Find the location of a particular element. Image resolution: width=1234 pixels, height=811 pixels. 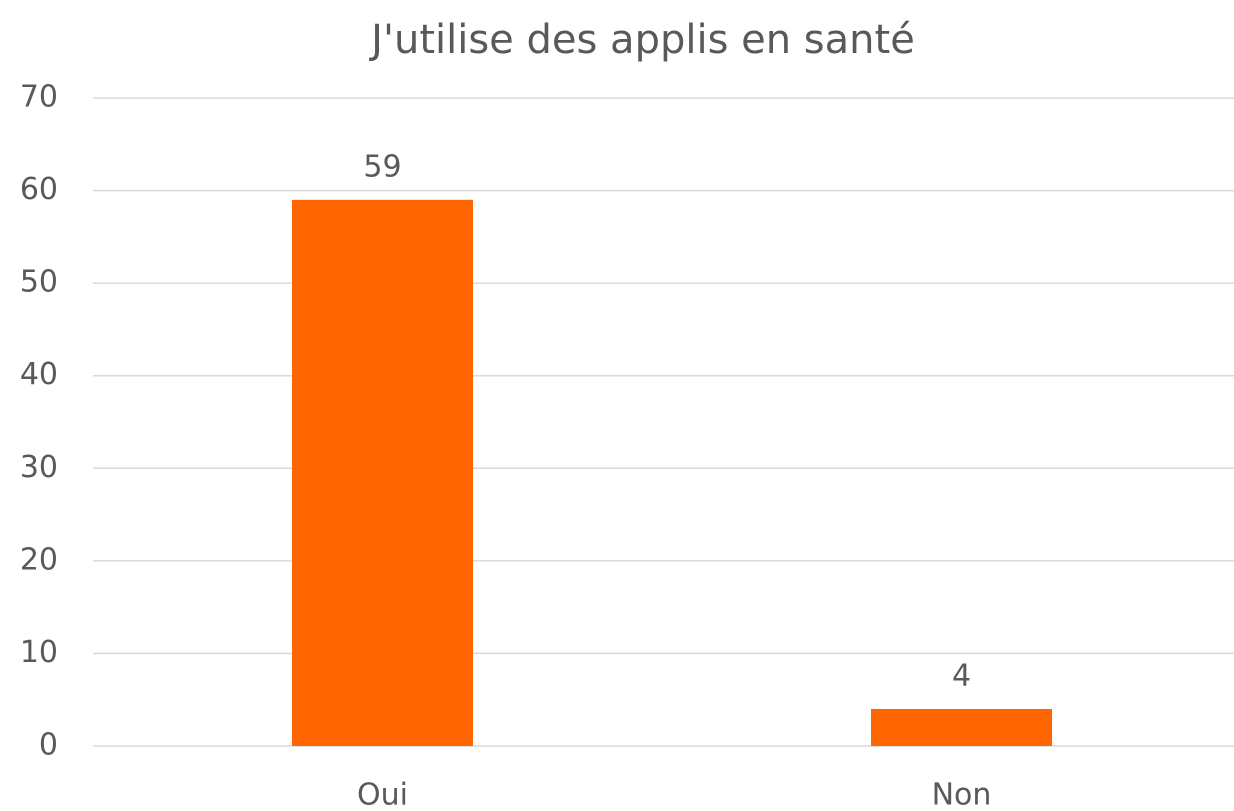

x-tick-label: Non is located at coordinates (962, 793).